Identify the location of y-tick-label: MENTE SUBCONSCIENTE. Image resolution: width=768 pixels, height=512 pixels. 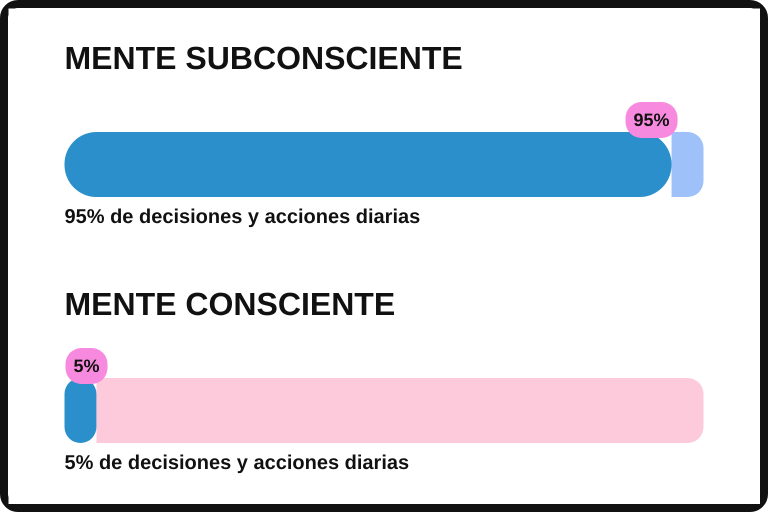
(263, 58).